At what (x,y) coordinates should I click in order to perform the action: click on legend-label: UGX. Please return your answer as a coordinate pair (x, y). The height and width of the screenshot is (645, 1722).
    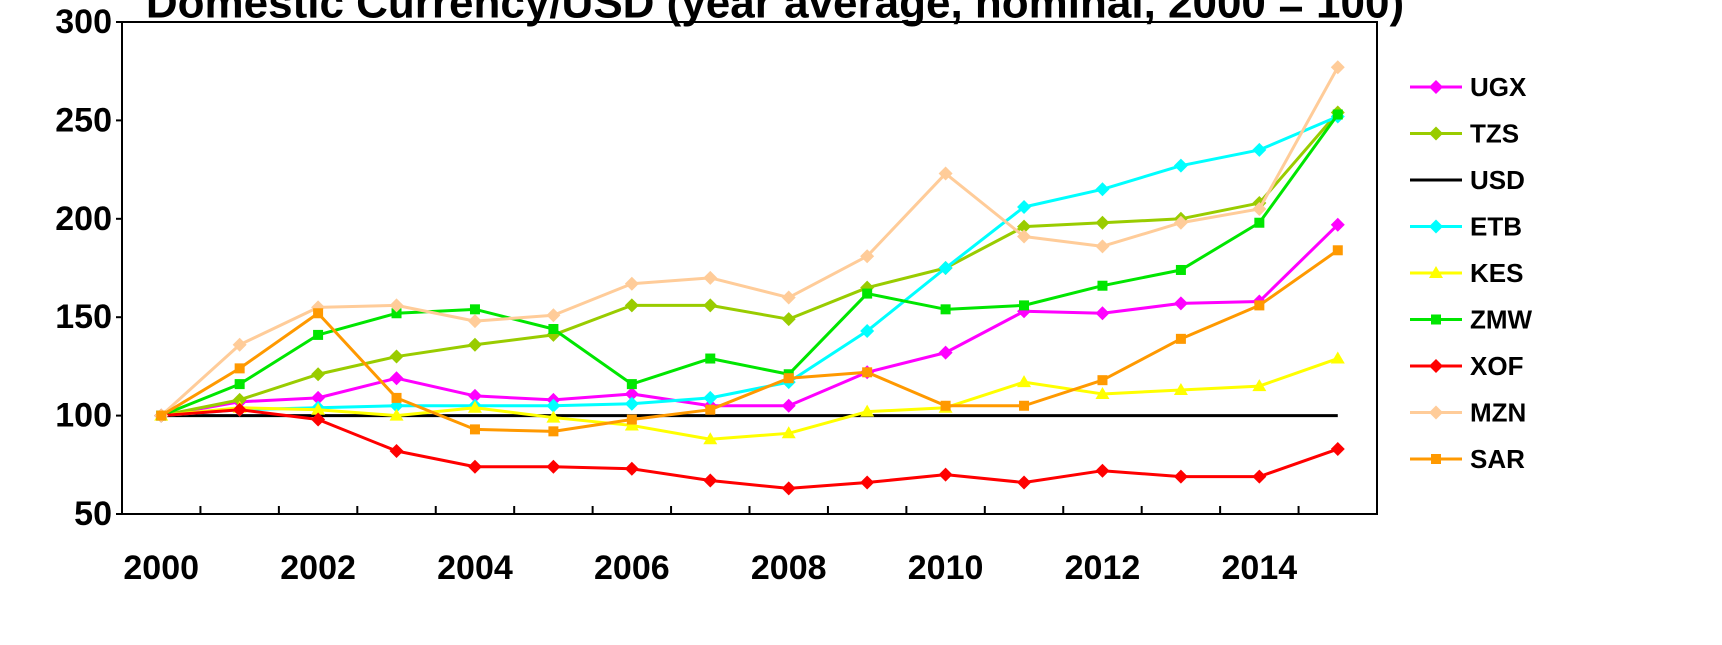
    Looking at the image, I should click on (1498, 87).